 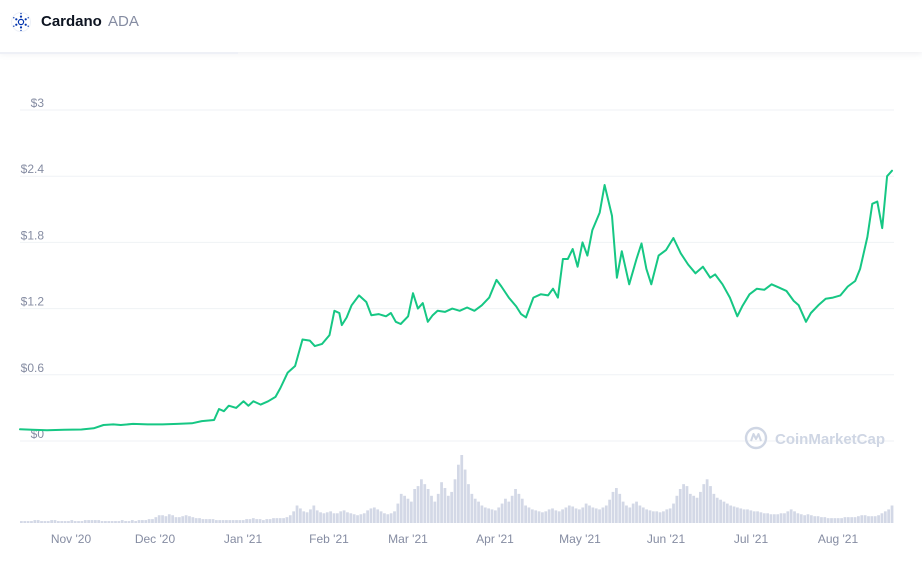 What do you see at coordinates (33, 368) in the screenshot?
I see `y-tick-label: $0.6` at bounding box center [33, 368].